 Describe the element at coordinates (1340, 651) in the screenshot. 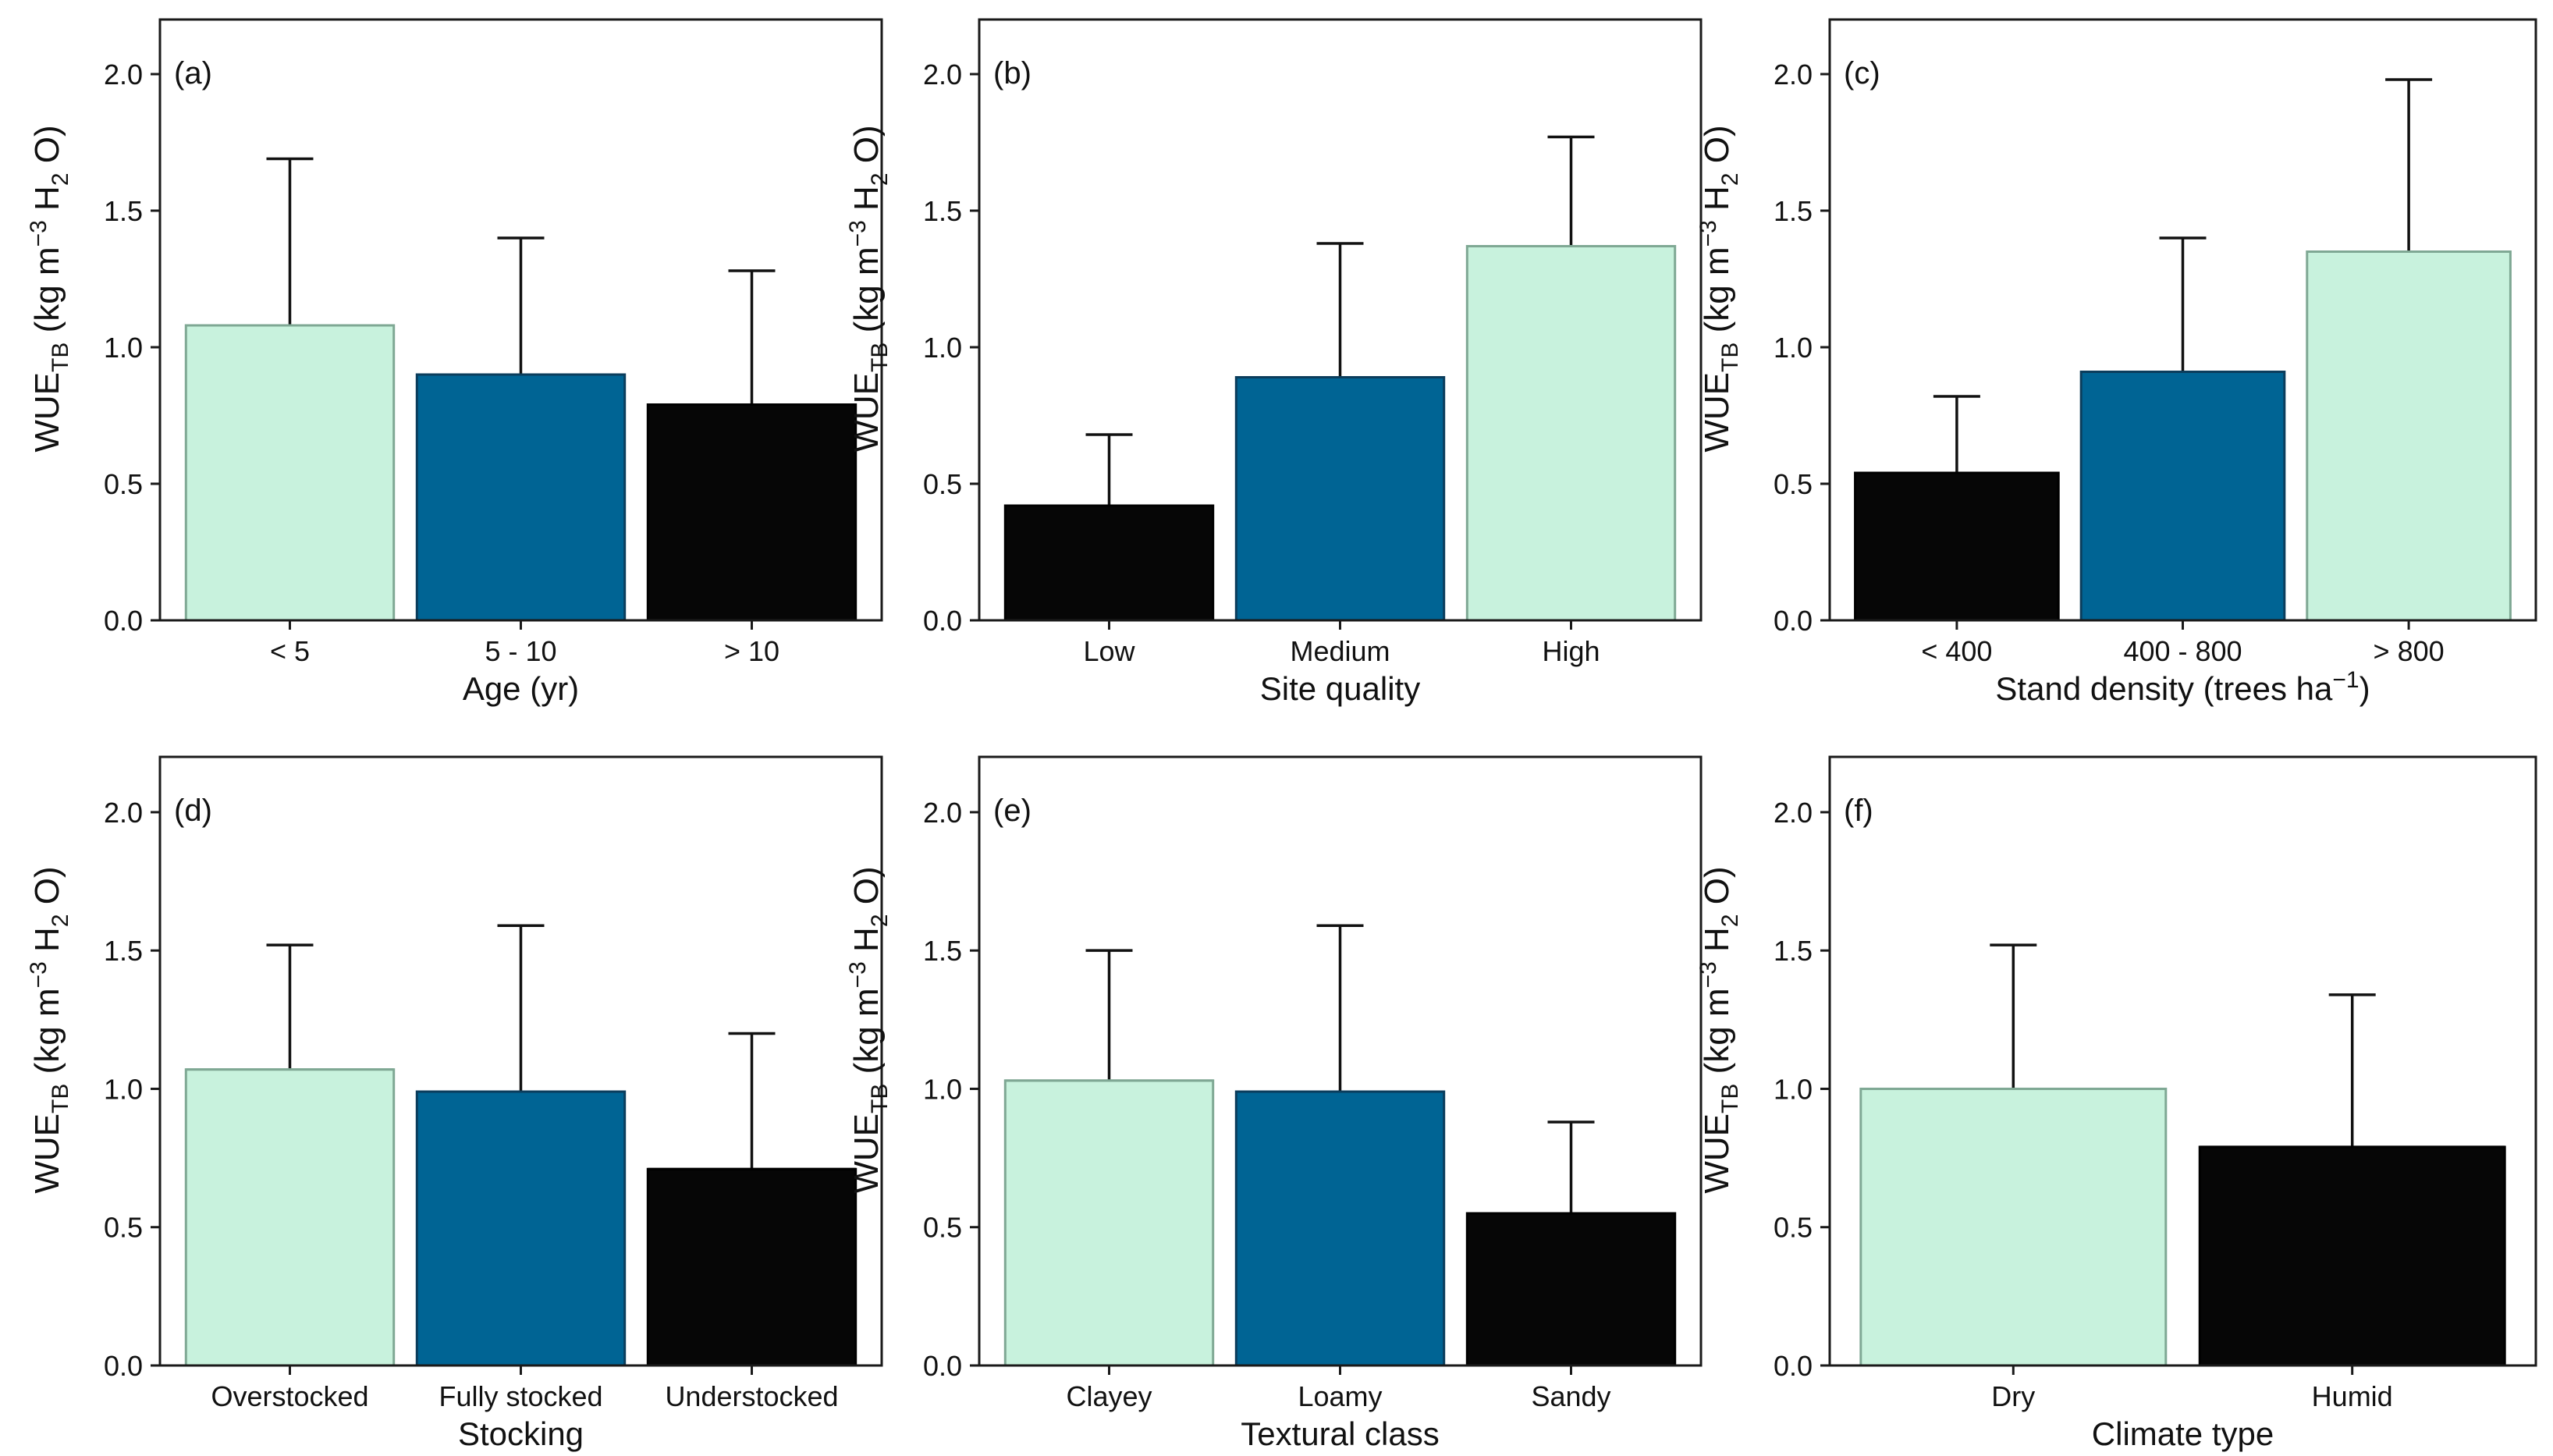

I see `x-tick-label: Medium` at that location.